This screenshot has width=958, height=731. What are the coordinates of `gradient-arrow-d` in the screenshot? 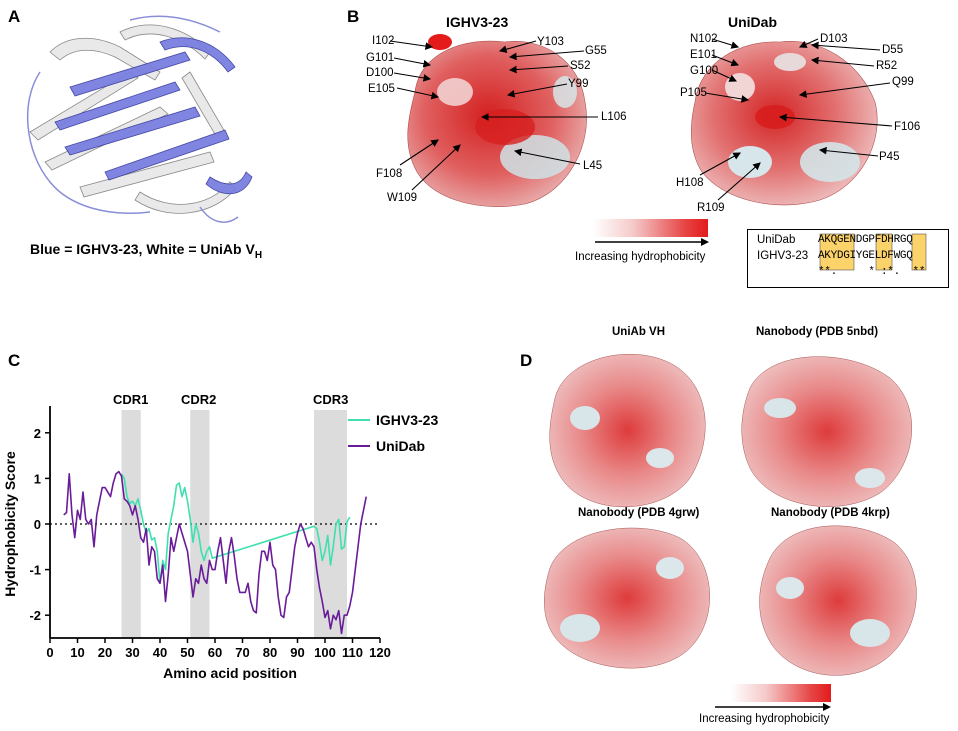 It's located at (773, 707).